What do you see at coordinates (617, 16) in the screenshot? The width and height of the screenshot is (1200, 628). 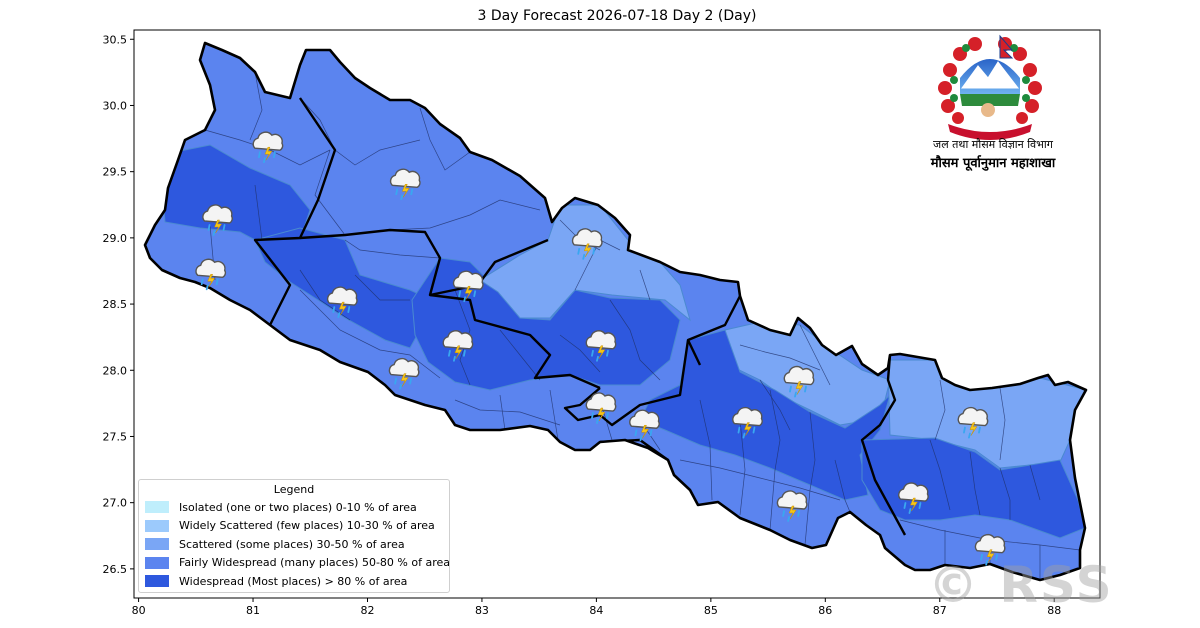 I see `map-title: 3 Day Forecast 2026-07-18 Day 2 (Day)` at bounding box center [617, 16].